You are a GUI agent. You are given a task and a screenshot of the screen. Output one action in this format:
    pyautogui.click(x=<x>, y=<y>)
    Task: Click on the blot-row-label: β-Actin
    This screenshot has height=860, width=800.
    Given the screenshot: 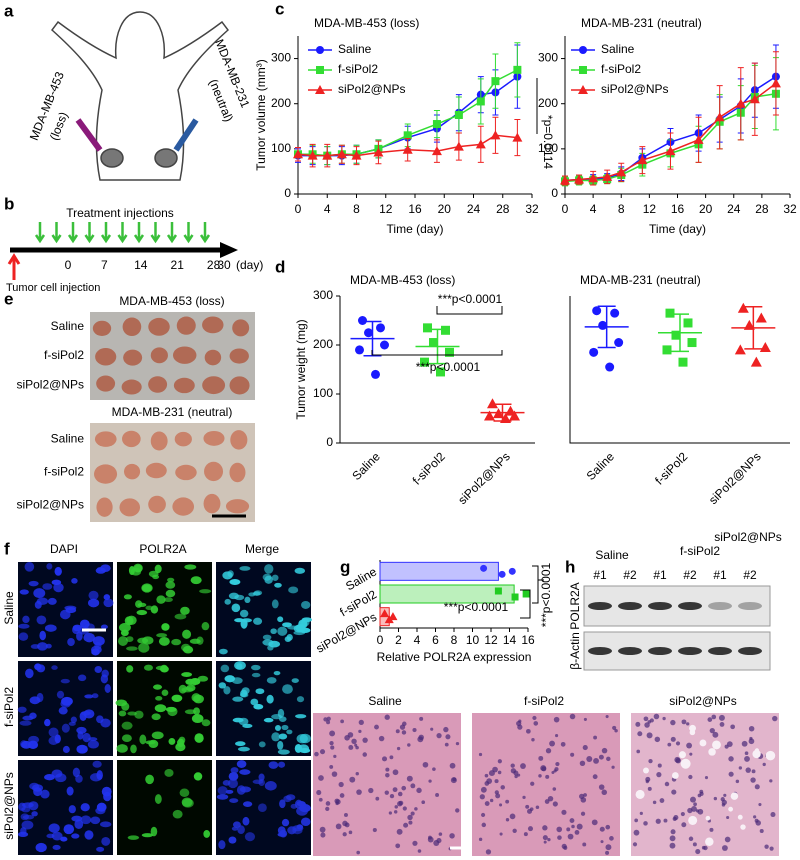 What is the action you would take?
    pyautogui.click(x=575, y=651)
    